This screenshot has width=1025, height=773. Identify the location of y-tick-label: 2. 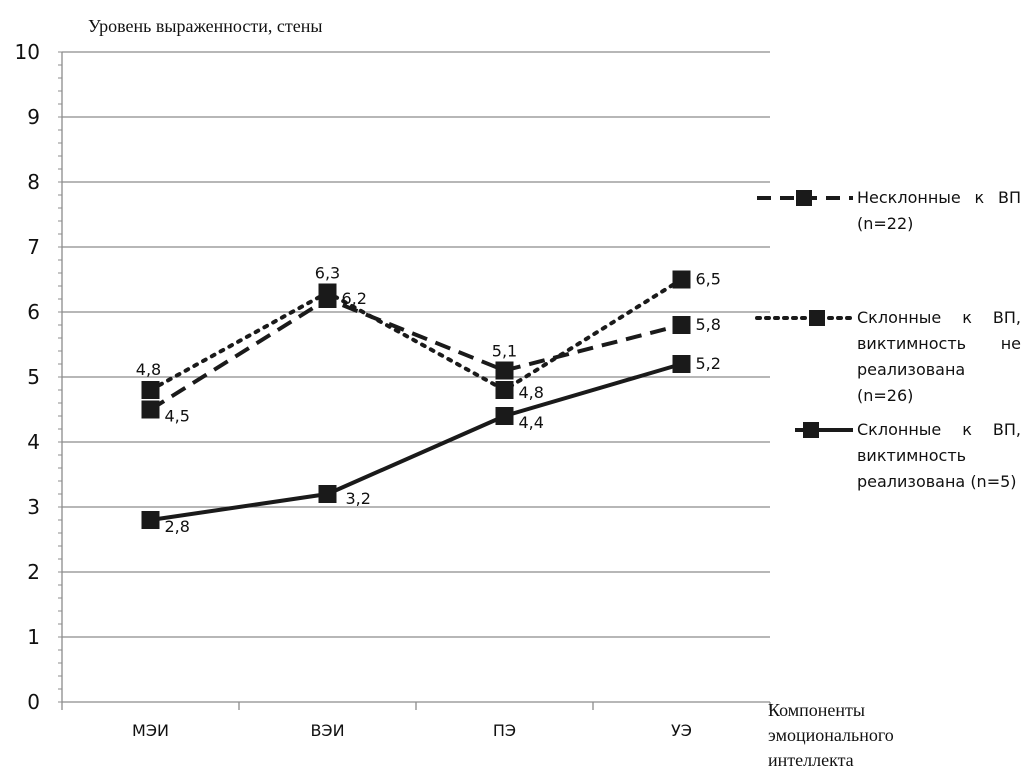
(33, 572).